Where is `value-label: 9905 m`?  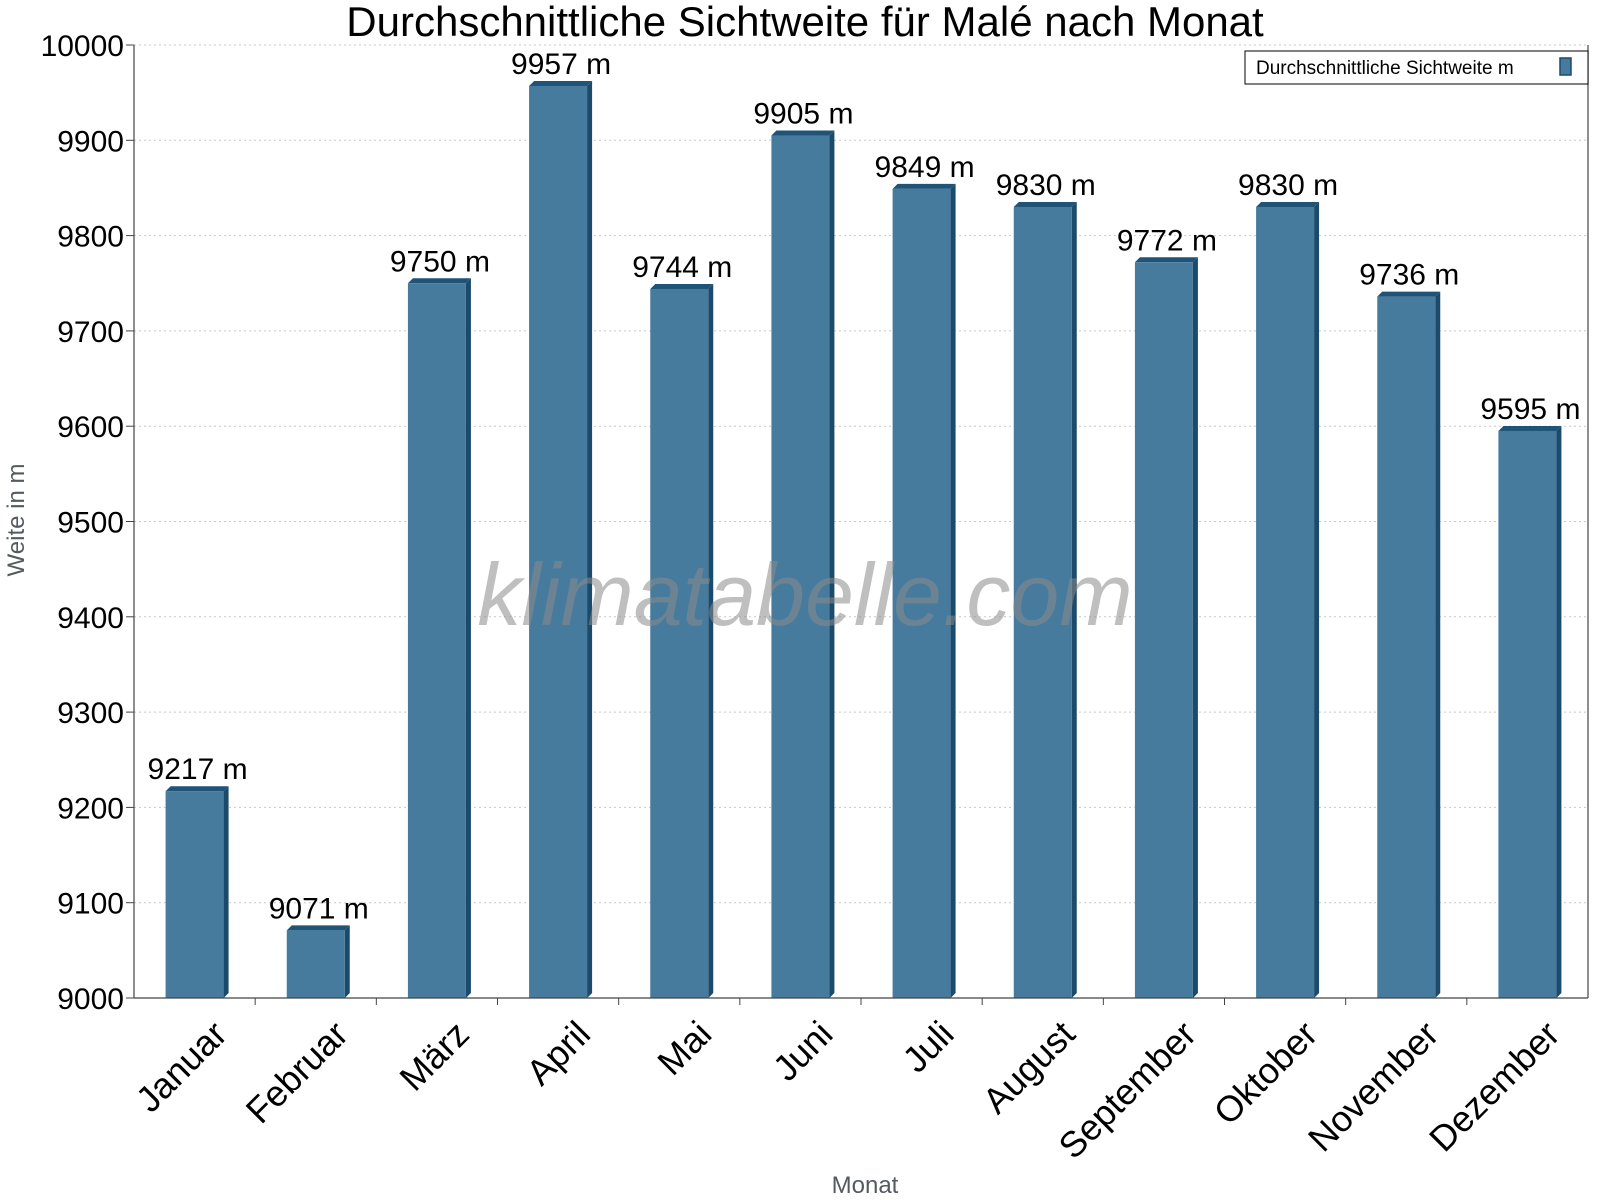
value-label: 9905 m is located at coordinates (803, 114).